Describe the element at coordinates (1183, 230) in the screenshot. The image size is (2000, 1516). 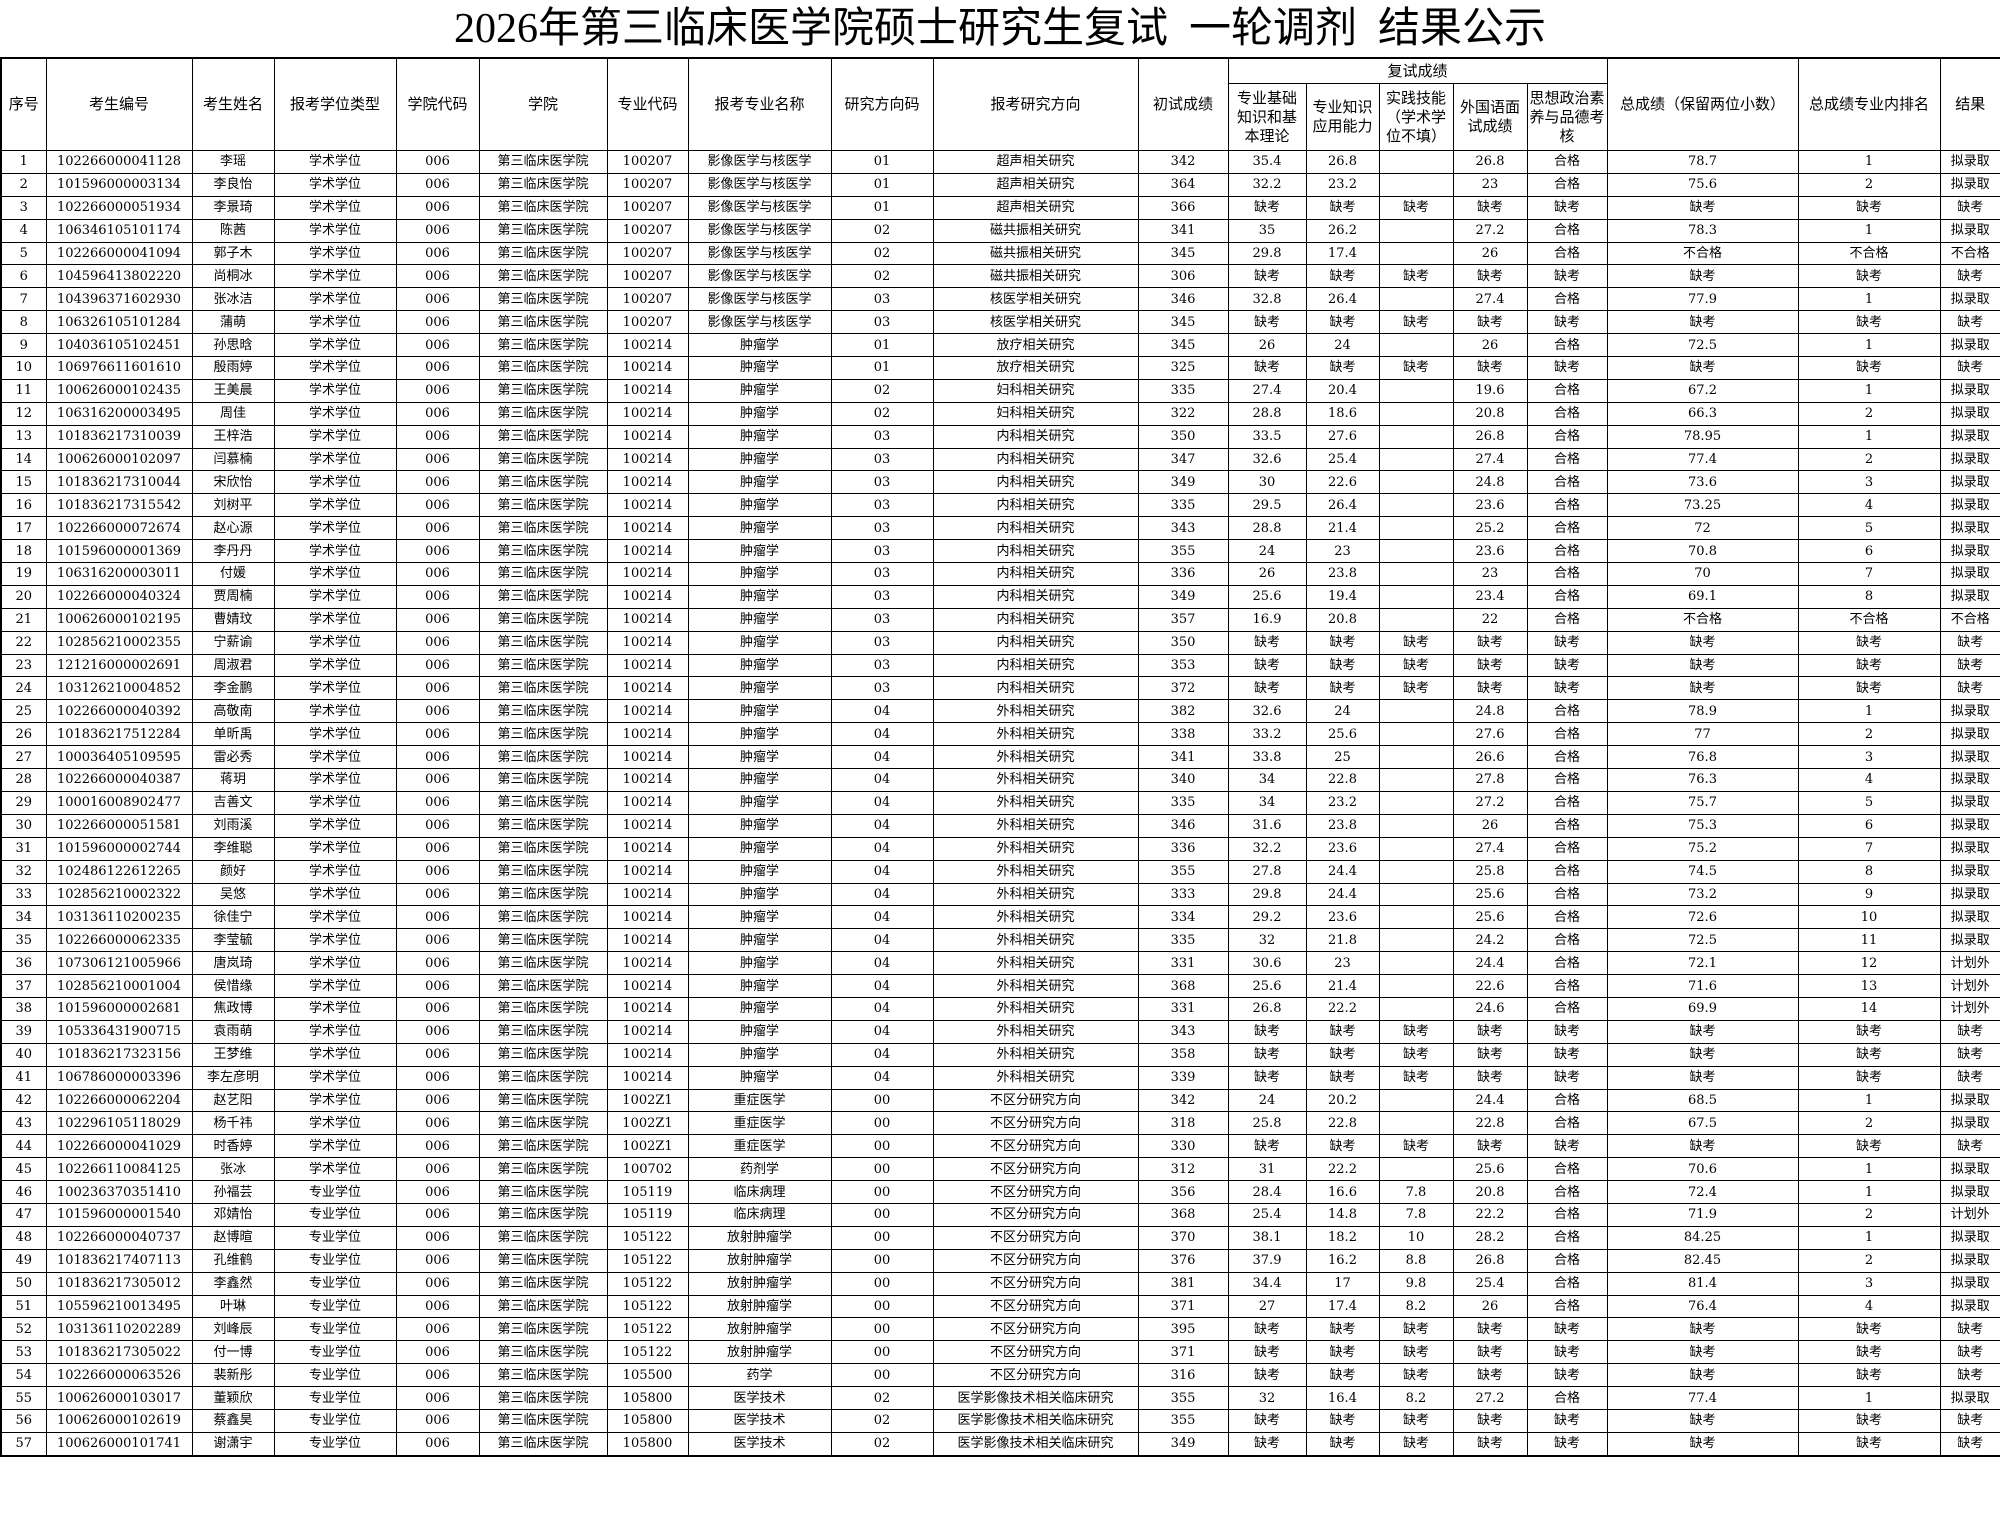
I see `cell-prelim: 341` at that location.